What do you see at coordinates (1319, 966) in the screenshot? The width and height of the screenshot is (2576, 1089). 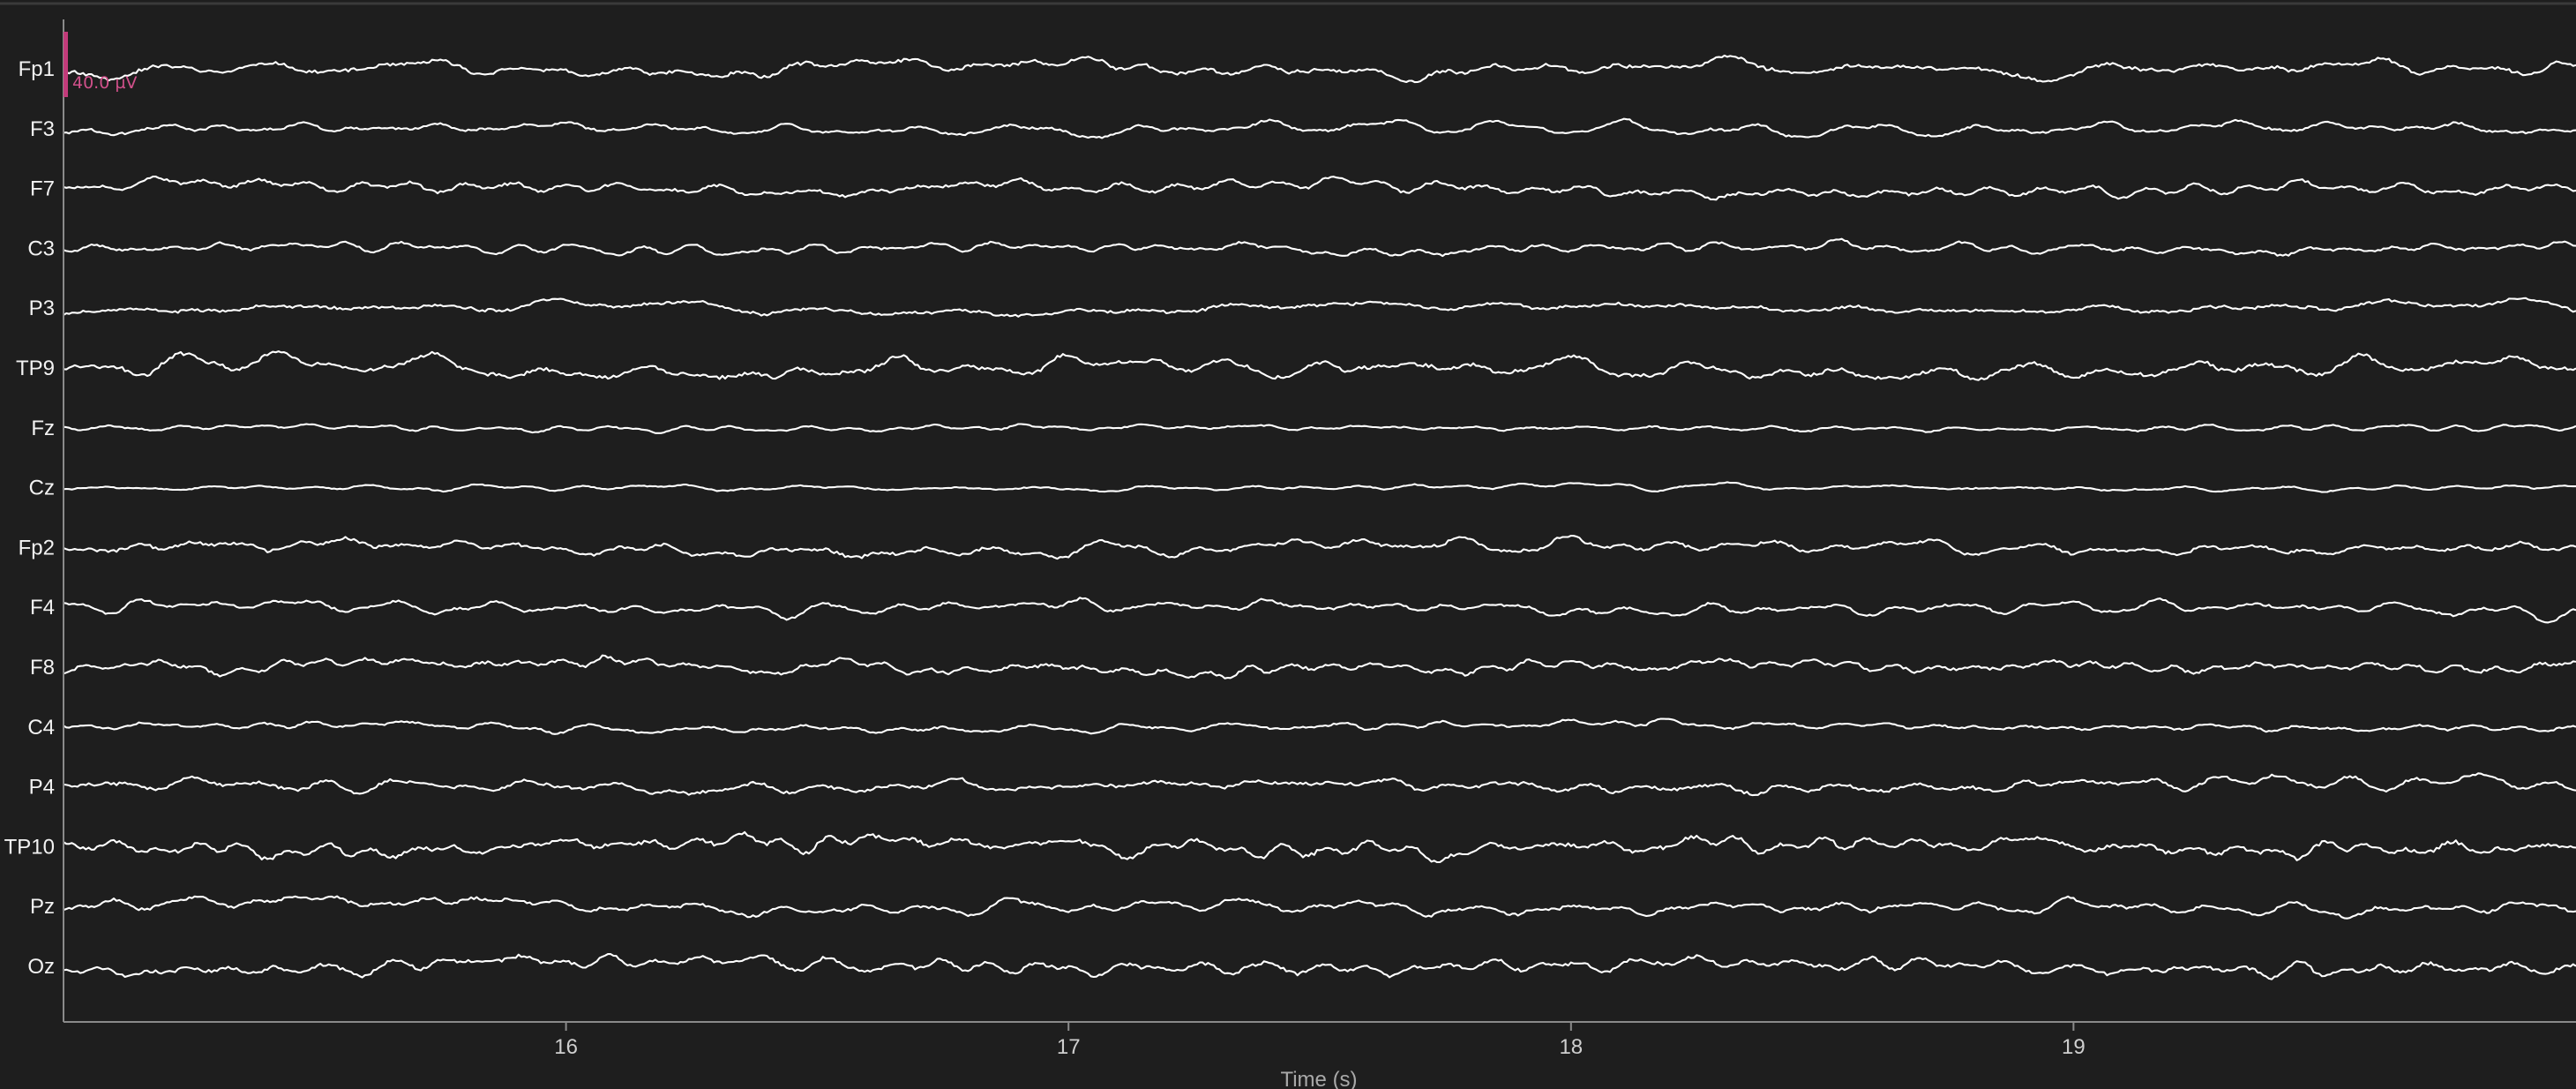 I see `trace-oz` at bounding box center [1319, 966].